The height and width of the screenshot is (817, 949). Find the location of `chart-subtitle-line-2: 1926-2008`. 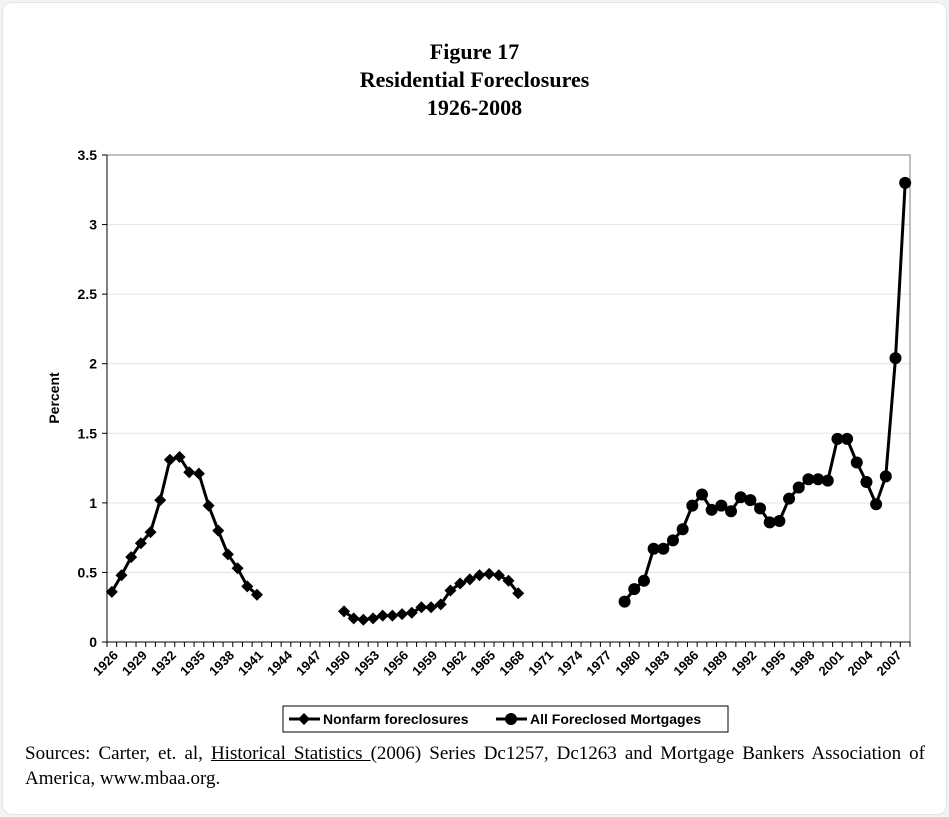

chart-subtitle-line-2: 1926-2008 is located at coordinates (474, 107).